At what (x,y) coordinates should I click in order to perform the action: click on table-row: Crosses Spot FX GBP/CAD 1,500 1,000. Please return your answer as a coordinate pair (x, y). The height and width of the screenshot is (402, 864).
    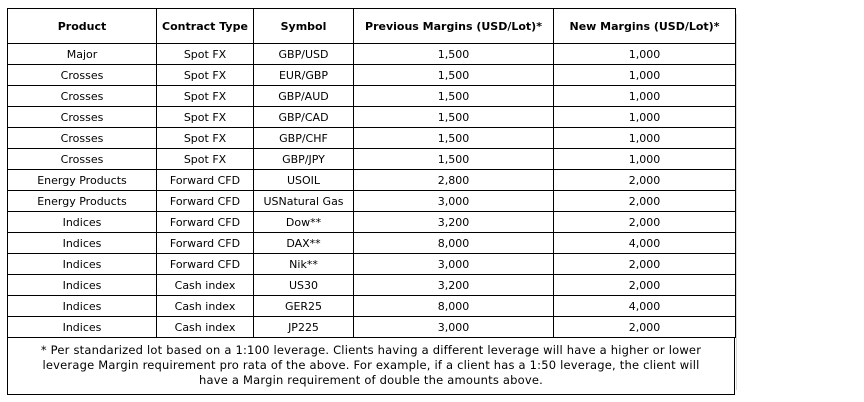
    Looking at the image, I should click on (371, 117).